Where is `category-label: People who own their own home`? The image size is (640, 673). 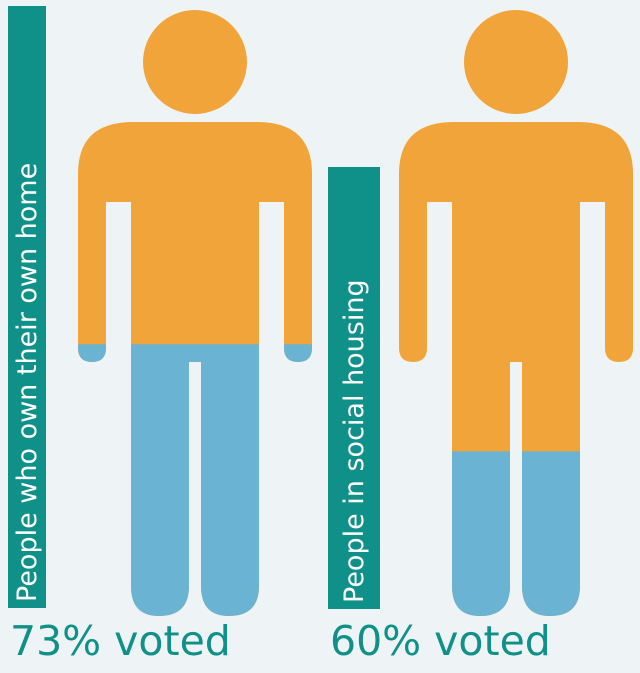 category-label: People who own their own home is located at coordinates (27, 382).